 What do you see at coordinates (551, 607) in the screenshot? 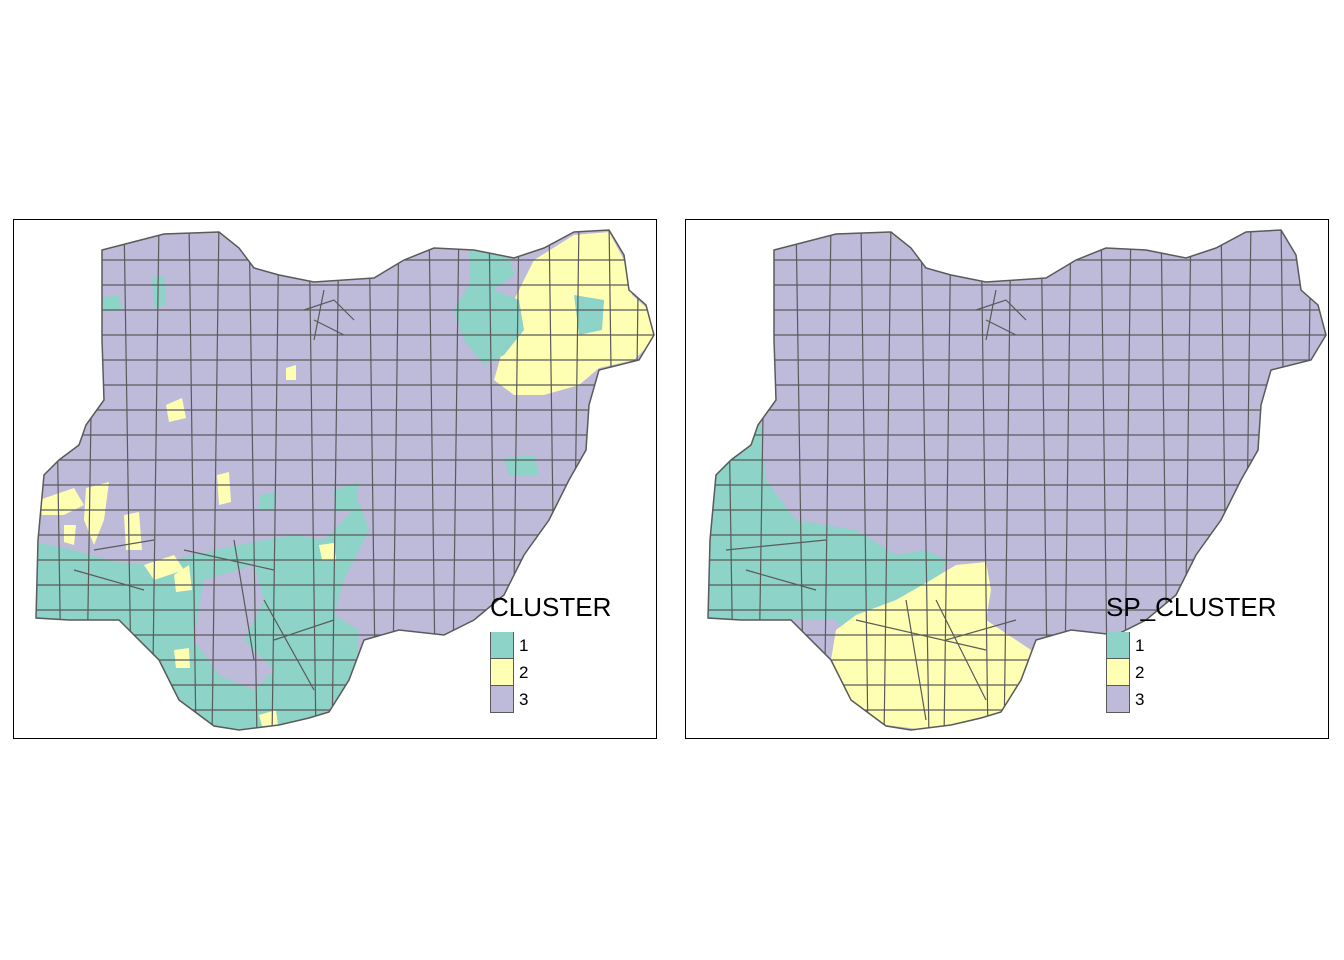
I see `legend-title: CLUSTER` at bounding box center [551, 607].